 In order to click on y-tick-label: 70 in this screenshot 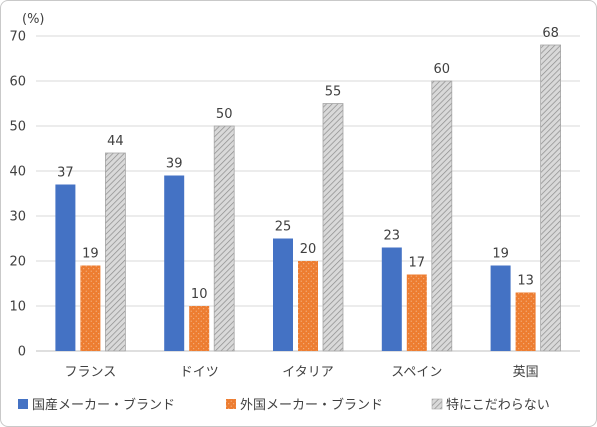, I will do `click(17, 37)`.